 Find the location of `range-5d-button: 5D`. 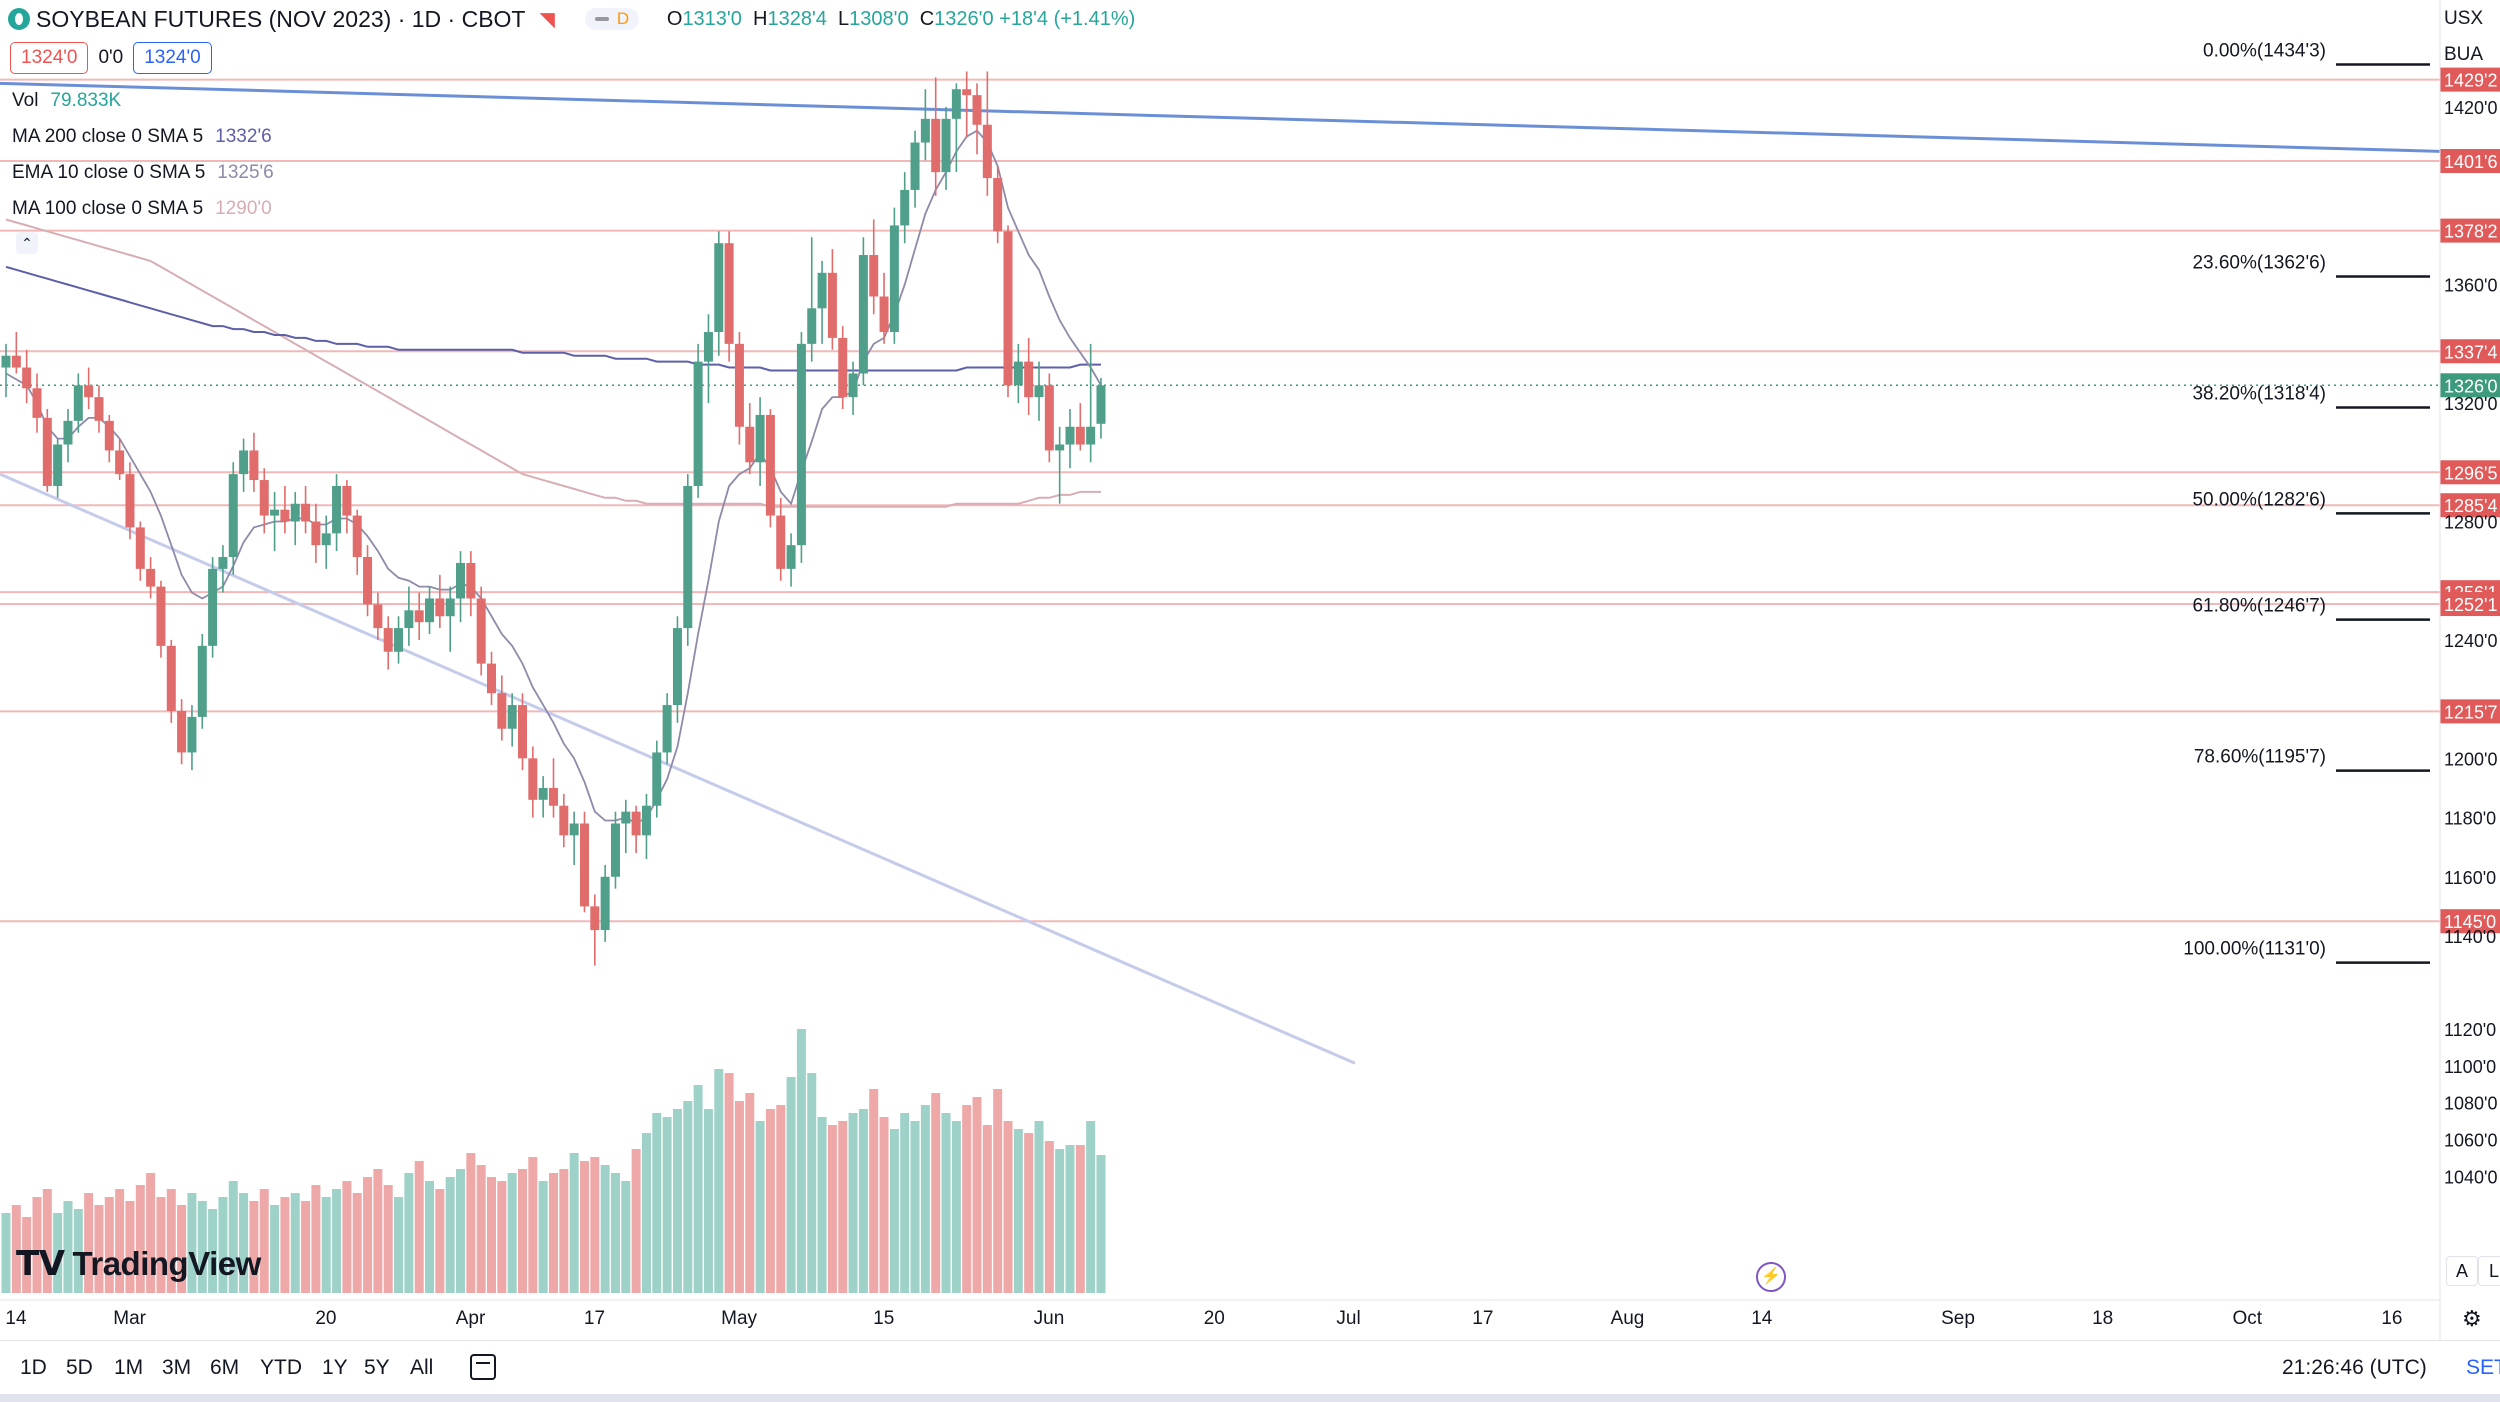

range-5d-button: 5D is located at coordinates (79, 1367).